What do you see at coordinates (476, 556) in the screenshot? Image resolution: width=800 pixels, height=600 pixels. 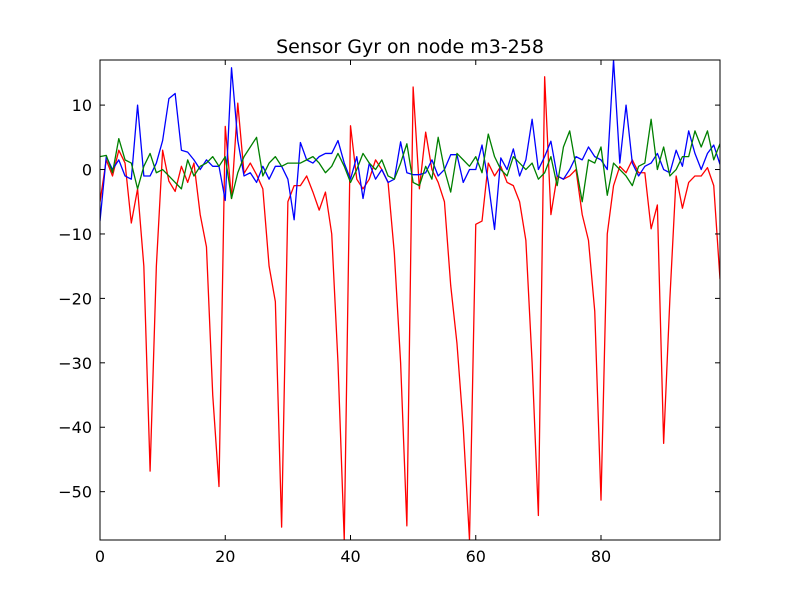 I see `x-tick-label: 60` at bounding box center [476, 556].